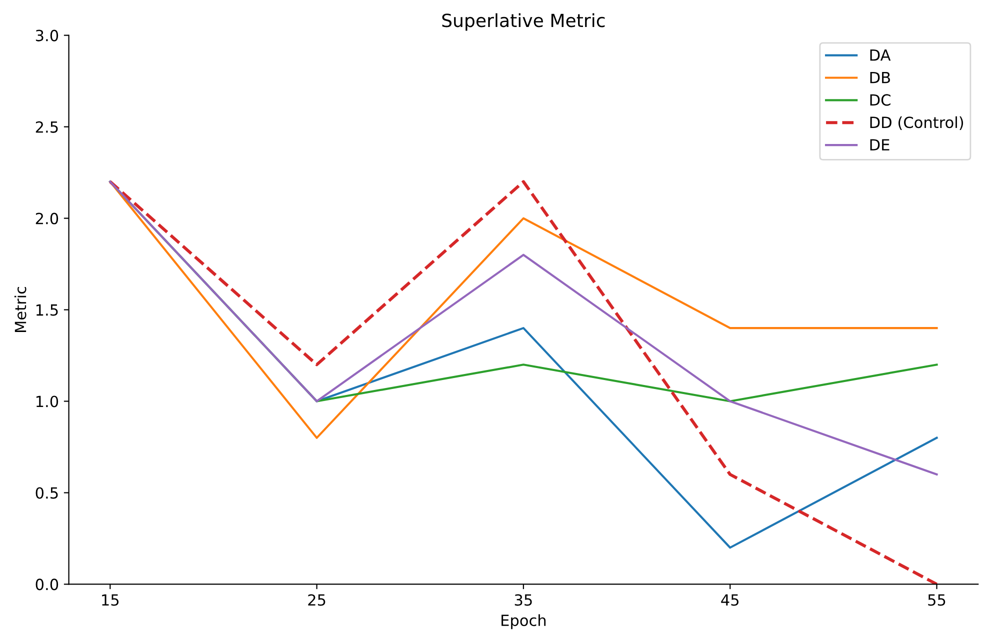 The image size is (983, 642). Describe the element at coordinates (880, 55) in the screenshot. I see `legend-label: DA` at that location.